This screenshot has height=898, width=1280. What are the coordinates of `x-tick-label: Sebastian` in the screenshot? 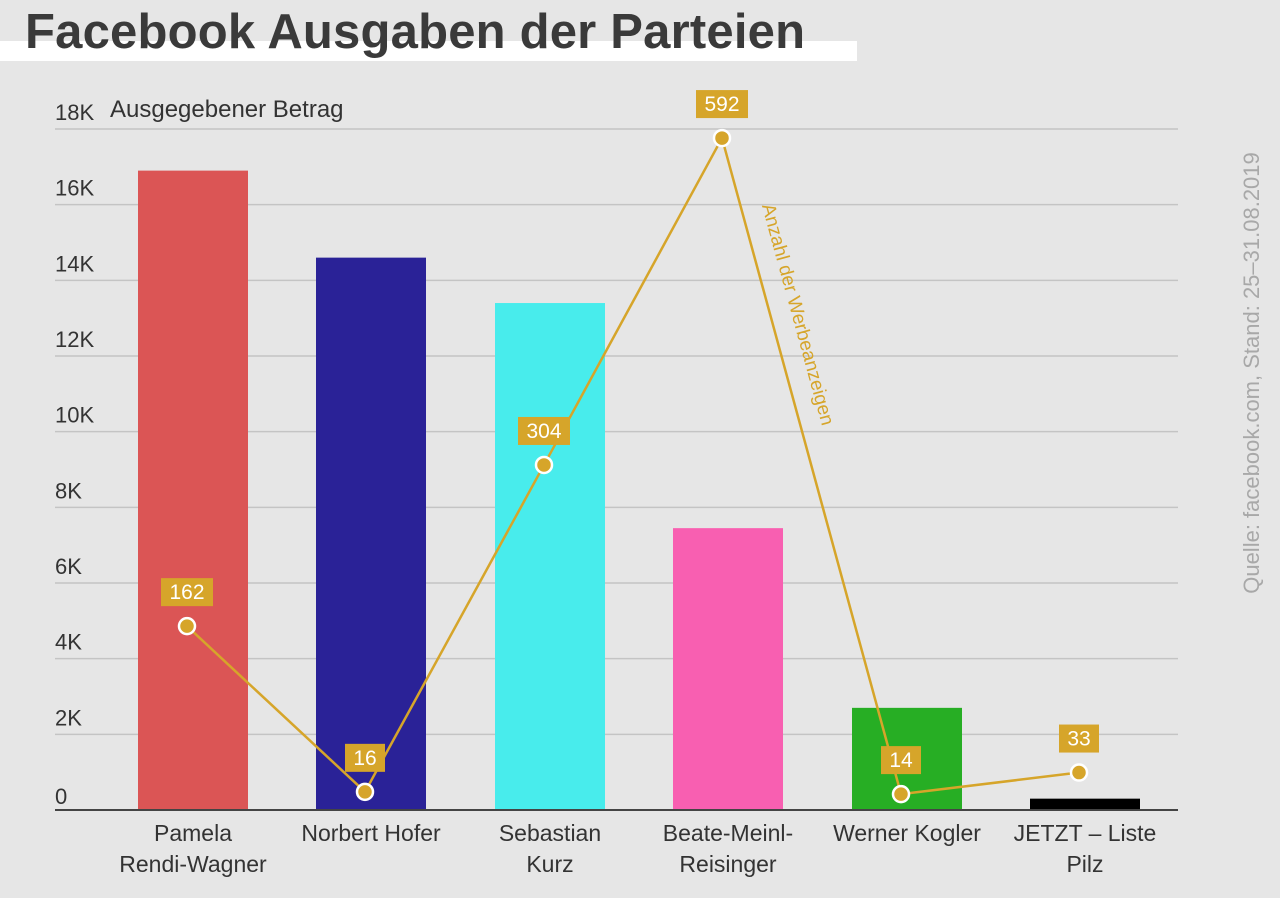 It's located at (550, 833).